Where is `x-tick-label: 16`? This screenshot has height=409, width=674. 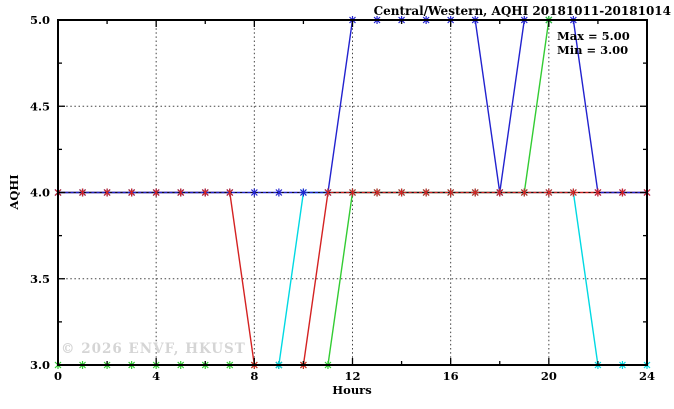
x-tick-label: 16 is located at coordinates (451, 376).